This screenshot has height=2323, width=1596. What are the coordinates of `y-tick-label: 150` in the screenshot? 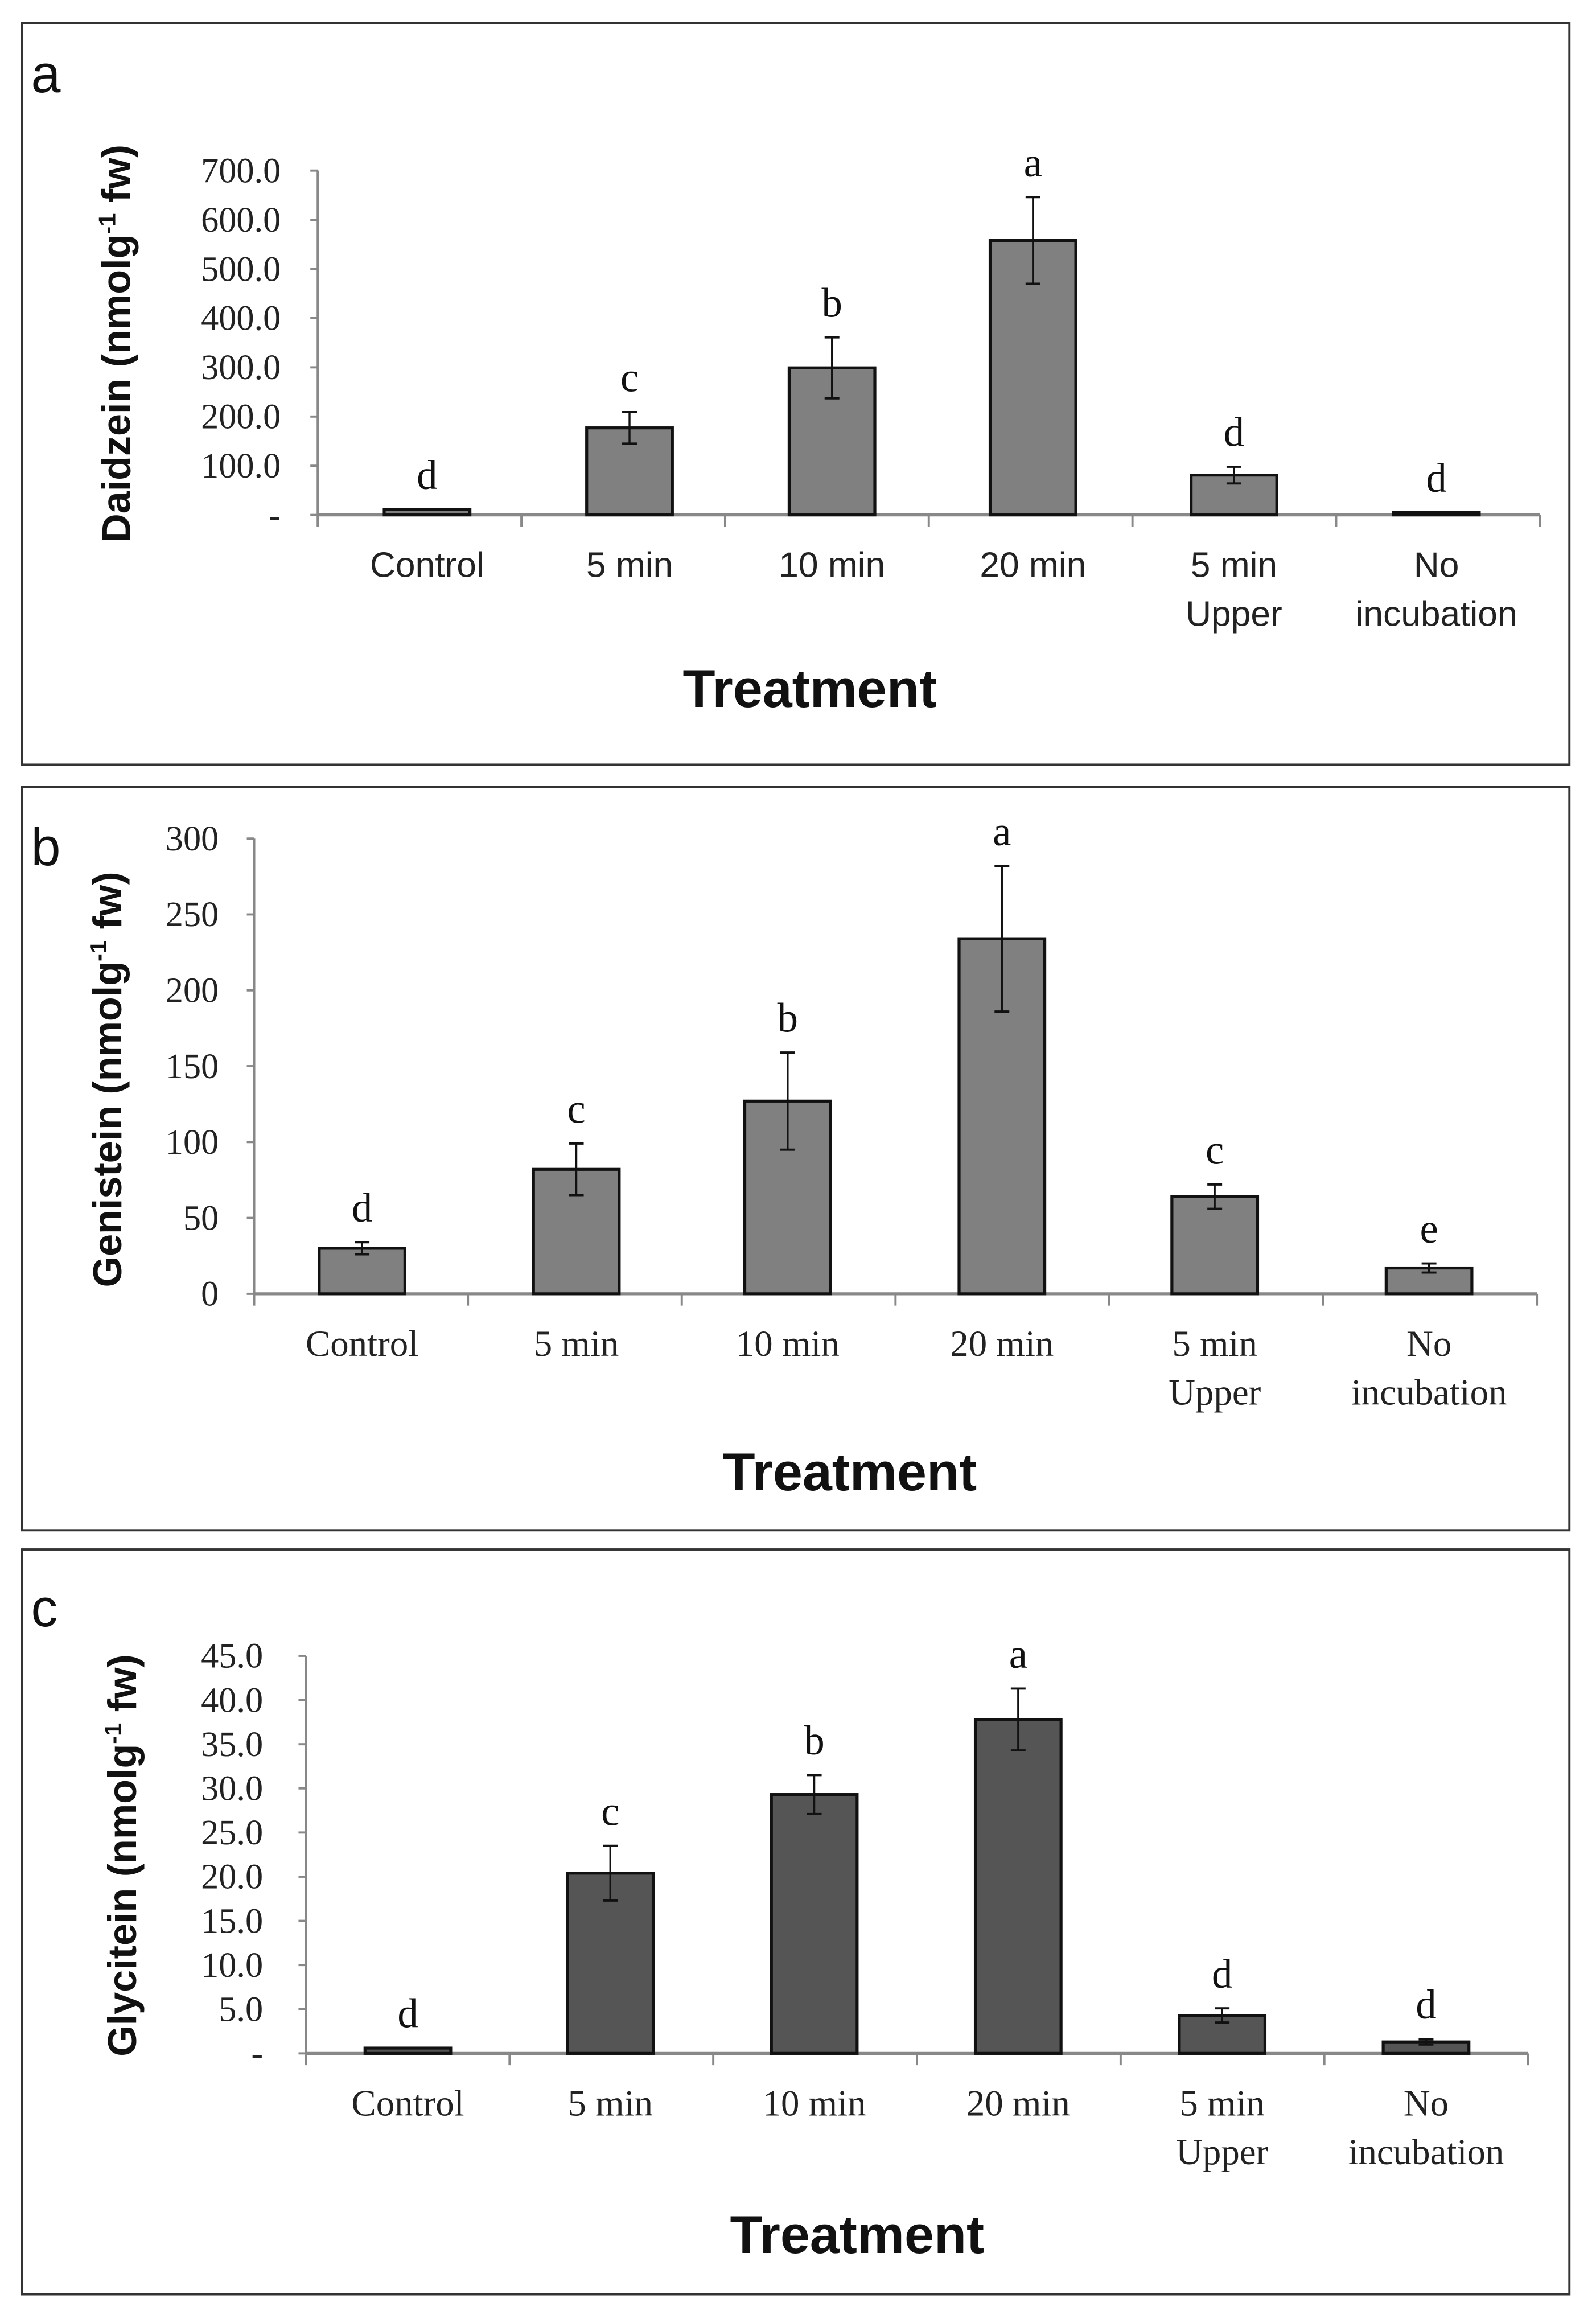 It's located at (192, 1067).